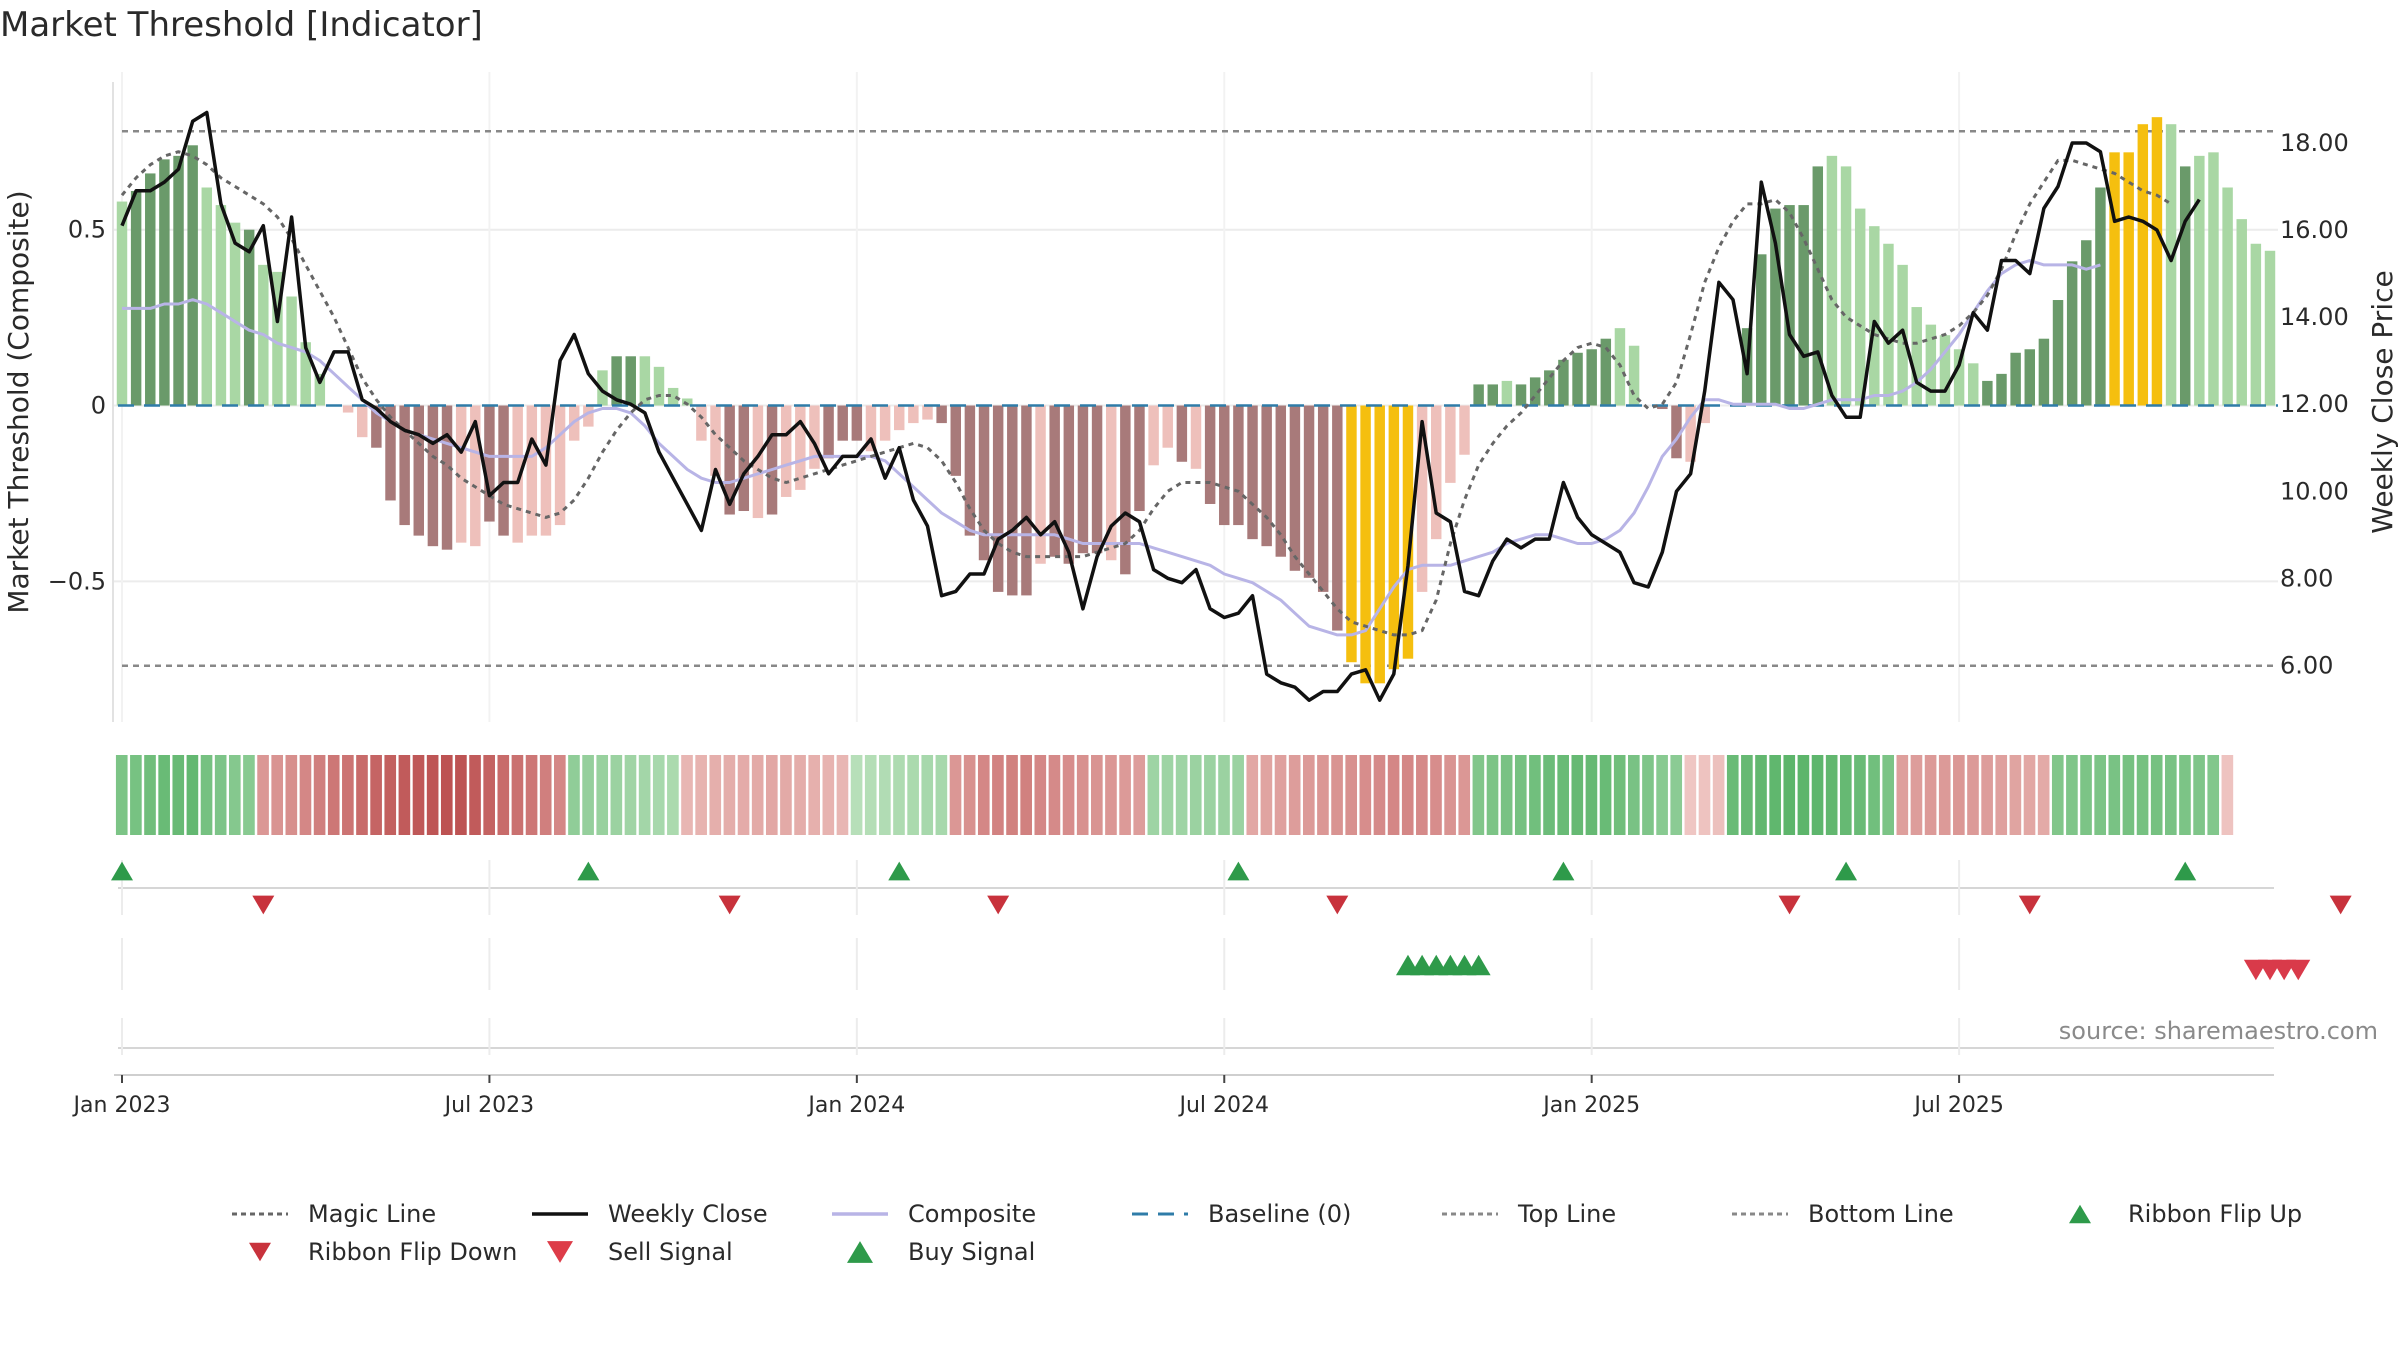 Image resolution: width=2400 pixels, height=1350 pixels. I want to click on ribbon-flip-down-marker, so click(1337, 905).